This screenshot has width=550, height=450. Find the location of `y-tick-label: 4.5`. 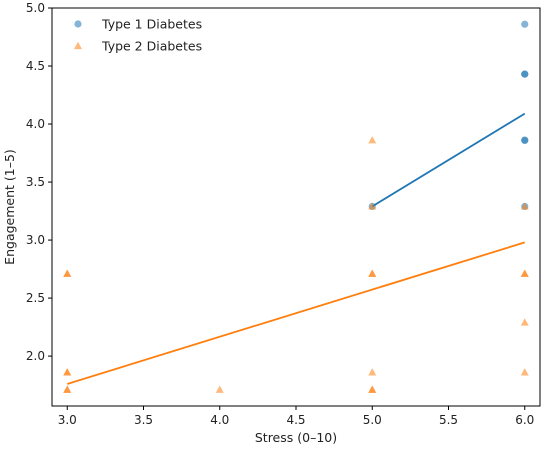

y-tick-label: 4.5 is located at coordinates (35, 66).